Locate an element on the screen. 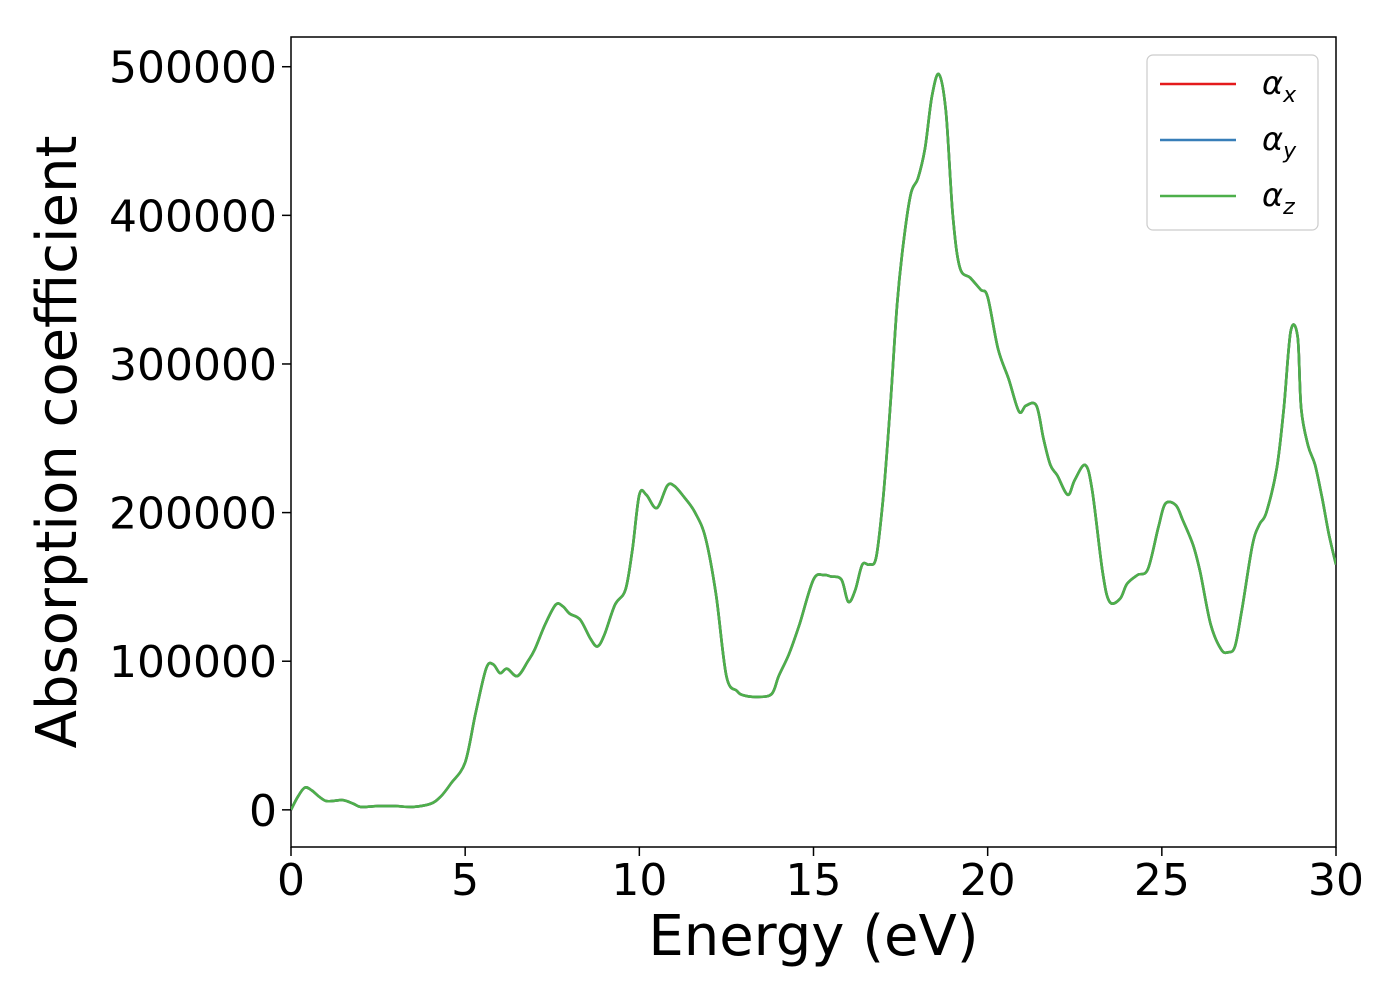  x-tick-label: 30 is located at coordinates (1336, 880).